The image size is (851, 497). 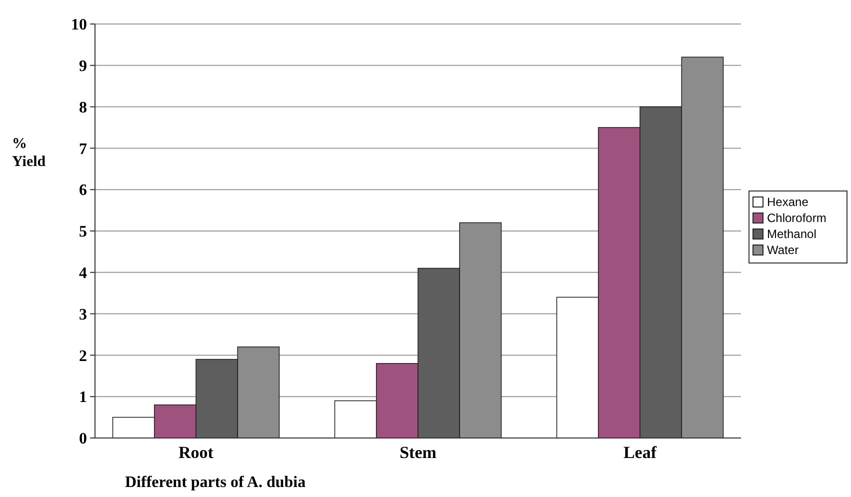 I want to click on y-tick-label: 10, so click(x=79, y=25).